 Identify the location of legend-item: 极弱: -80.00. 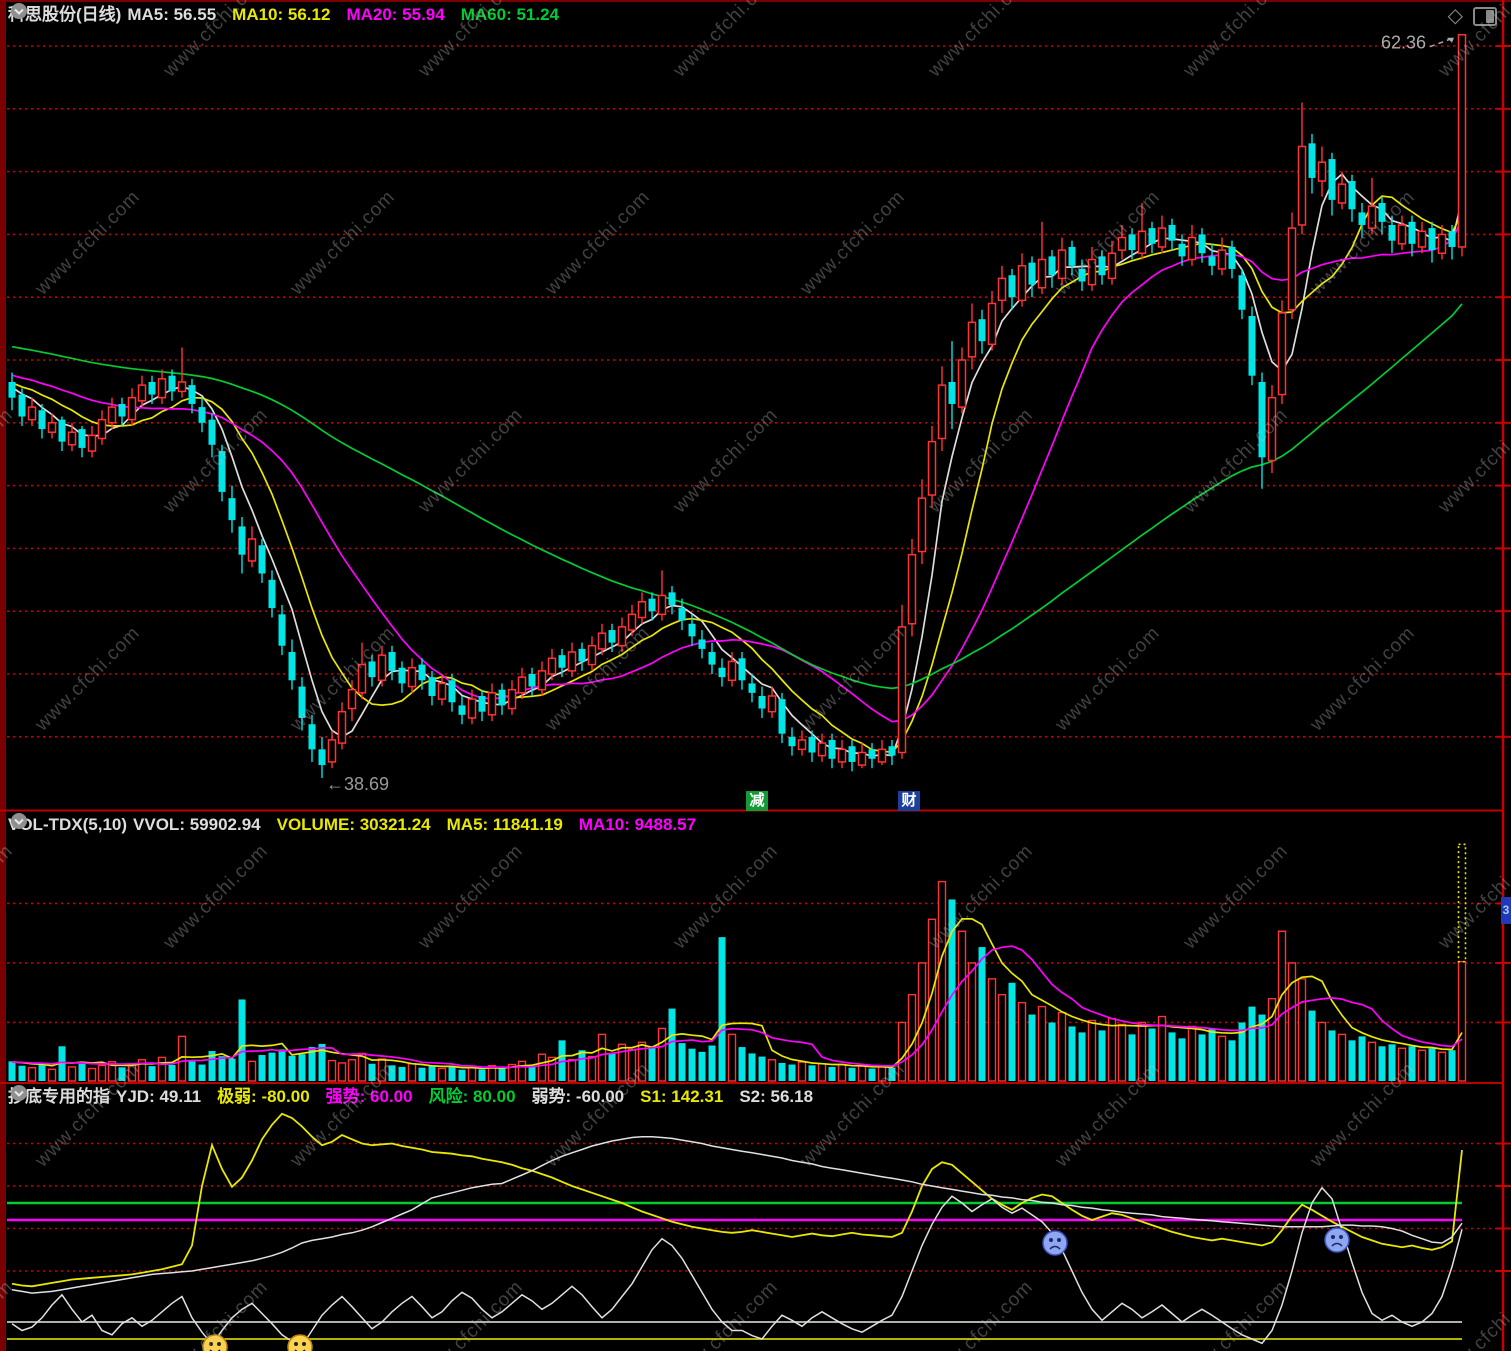
(263, 1096).